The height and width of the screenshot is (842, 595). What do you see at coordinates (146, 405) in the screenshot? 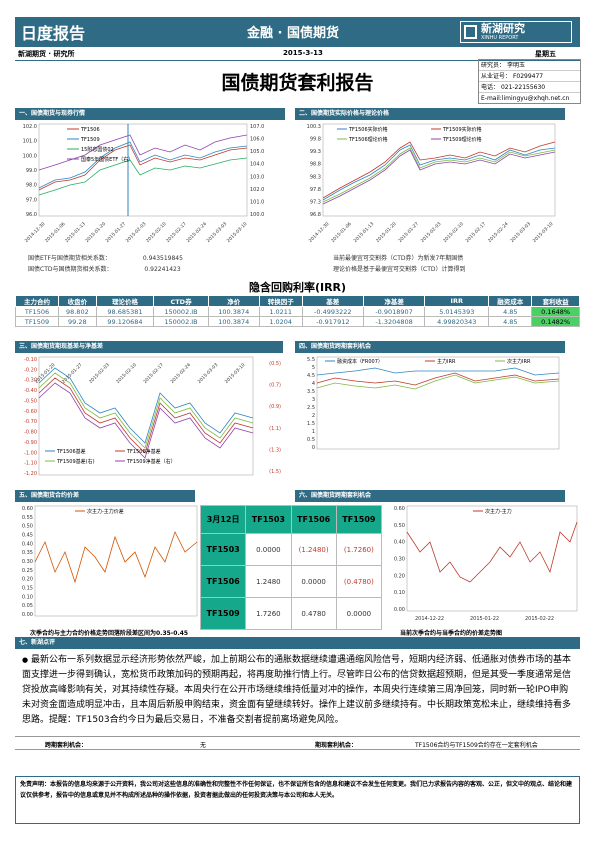
I see `tf1506-basis-line` at bounding box center [146, 405].